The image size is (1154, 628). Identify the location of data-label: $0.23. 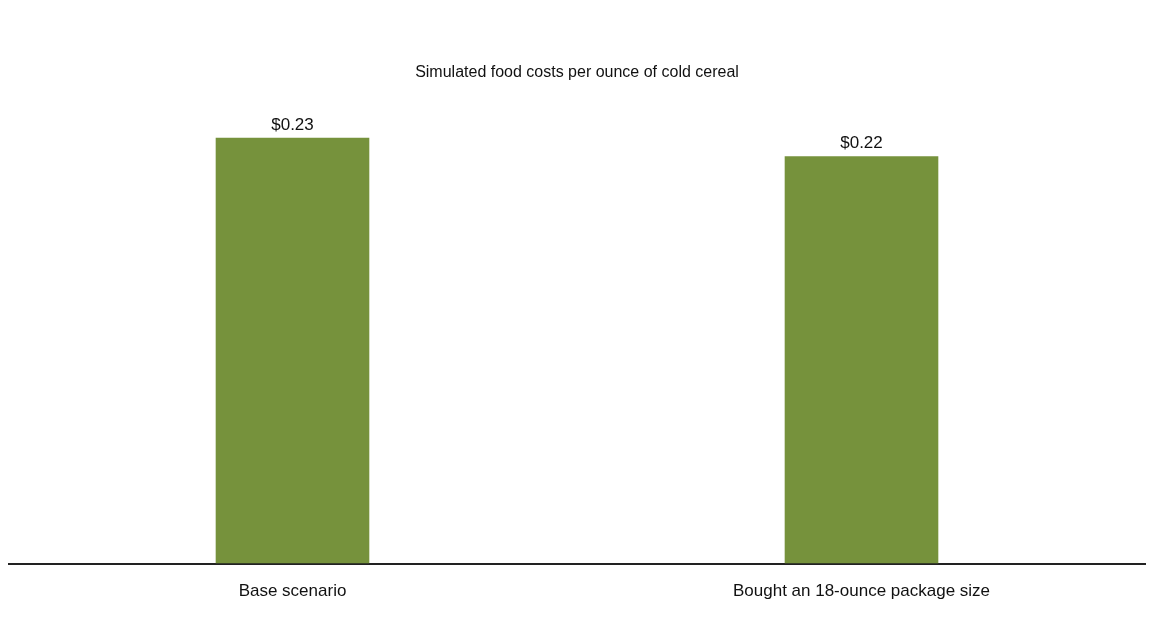
(292, 124).